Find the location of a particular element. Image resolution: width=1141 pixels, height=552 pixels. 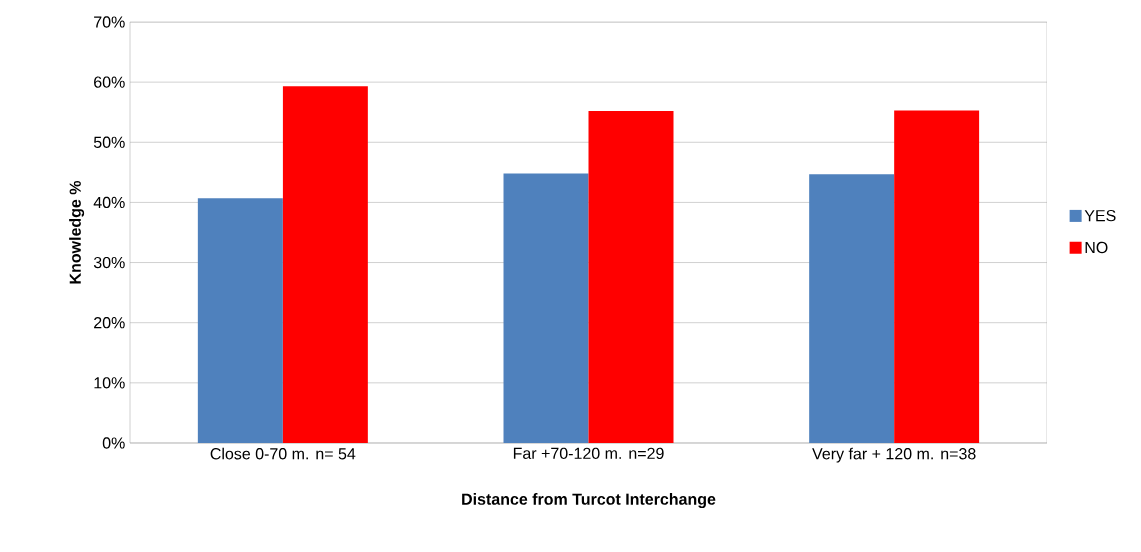

legend-label: NO is located at coordinates (1096, 247).